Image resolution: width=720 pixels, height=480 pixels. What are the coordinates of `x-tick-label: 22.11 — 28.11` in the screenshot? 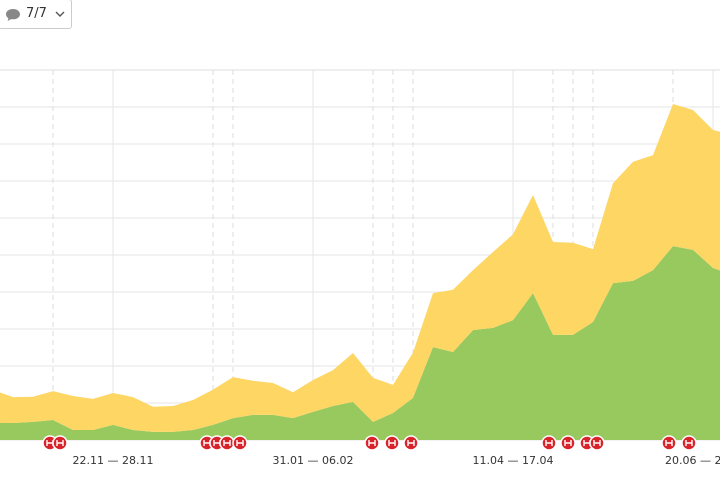 It's located at (113, 460).